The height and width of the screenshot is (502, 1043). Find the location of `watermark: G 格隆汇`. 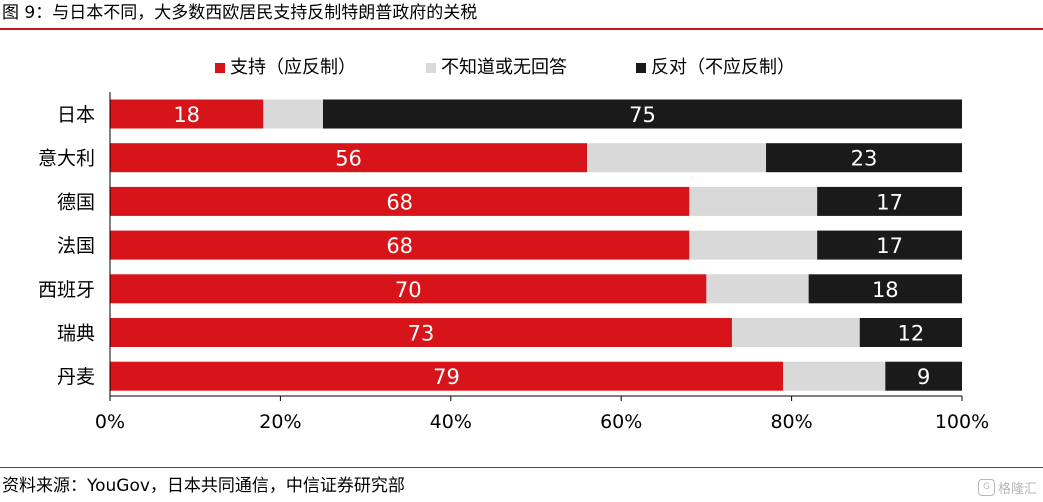

watermark: G 格隆汇 is located at coordinates (1007, 487).